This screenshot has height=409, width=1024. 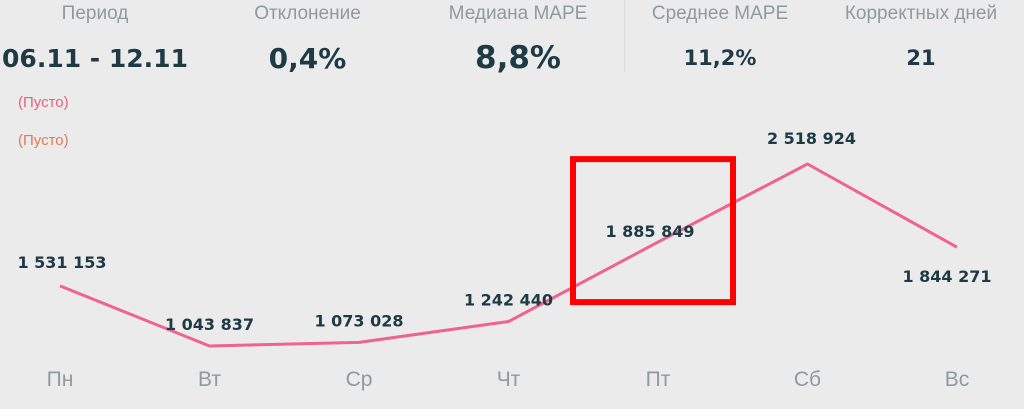 What do you see at coordinates (43, 102) in the screenshot?
I see `legend-empty-1: (Пусто)` at bounding box center [43, 102].